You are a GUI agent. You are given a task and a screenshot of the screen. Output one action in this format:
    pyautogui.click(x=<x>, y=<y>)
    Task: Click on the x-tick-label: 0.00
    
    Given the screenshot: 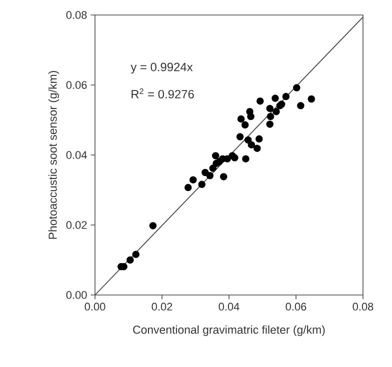 What is the action you would take?
    pyautogui.click(x=95, y=306)
    